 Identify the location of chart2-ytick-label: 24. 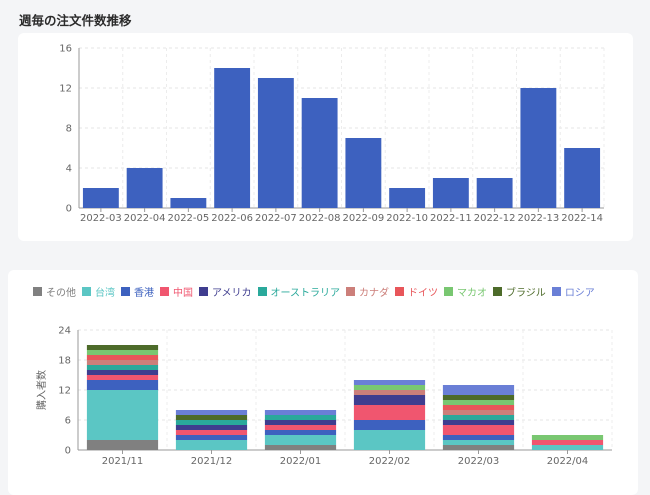
(64, 331).